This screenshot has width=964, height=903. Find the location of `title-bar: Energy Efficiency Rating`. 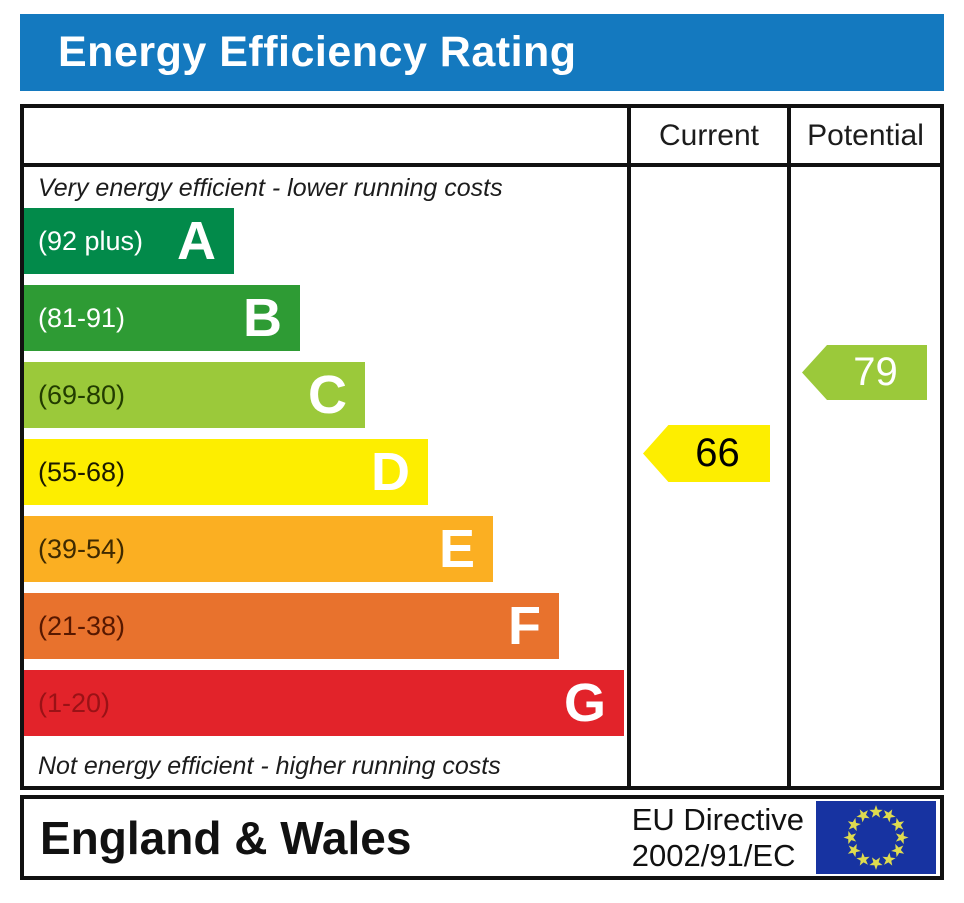

title-bar: Energy Efficiency Rating is located at coordinates (482, 52).